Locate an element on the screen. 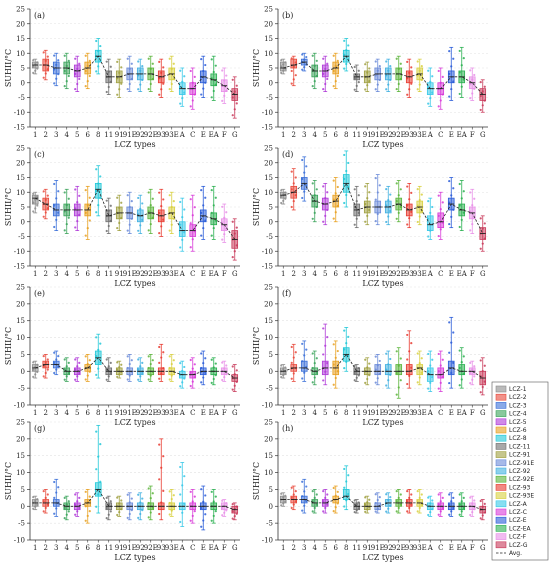 This screenshot has height=563, width=550. panel-label: (c) is located at coordinates (39, 154).